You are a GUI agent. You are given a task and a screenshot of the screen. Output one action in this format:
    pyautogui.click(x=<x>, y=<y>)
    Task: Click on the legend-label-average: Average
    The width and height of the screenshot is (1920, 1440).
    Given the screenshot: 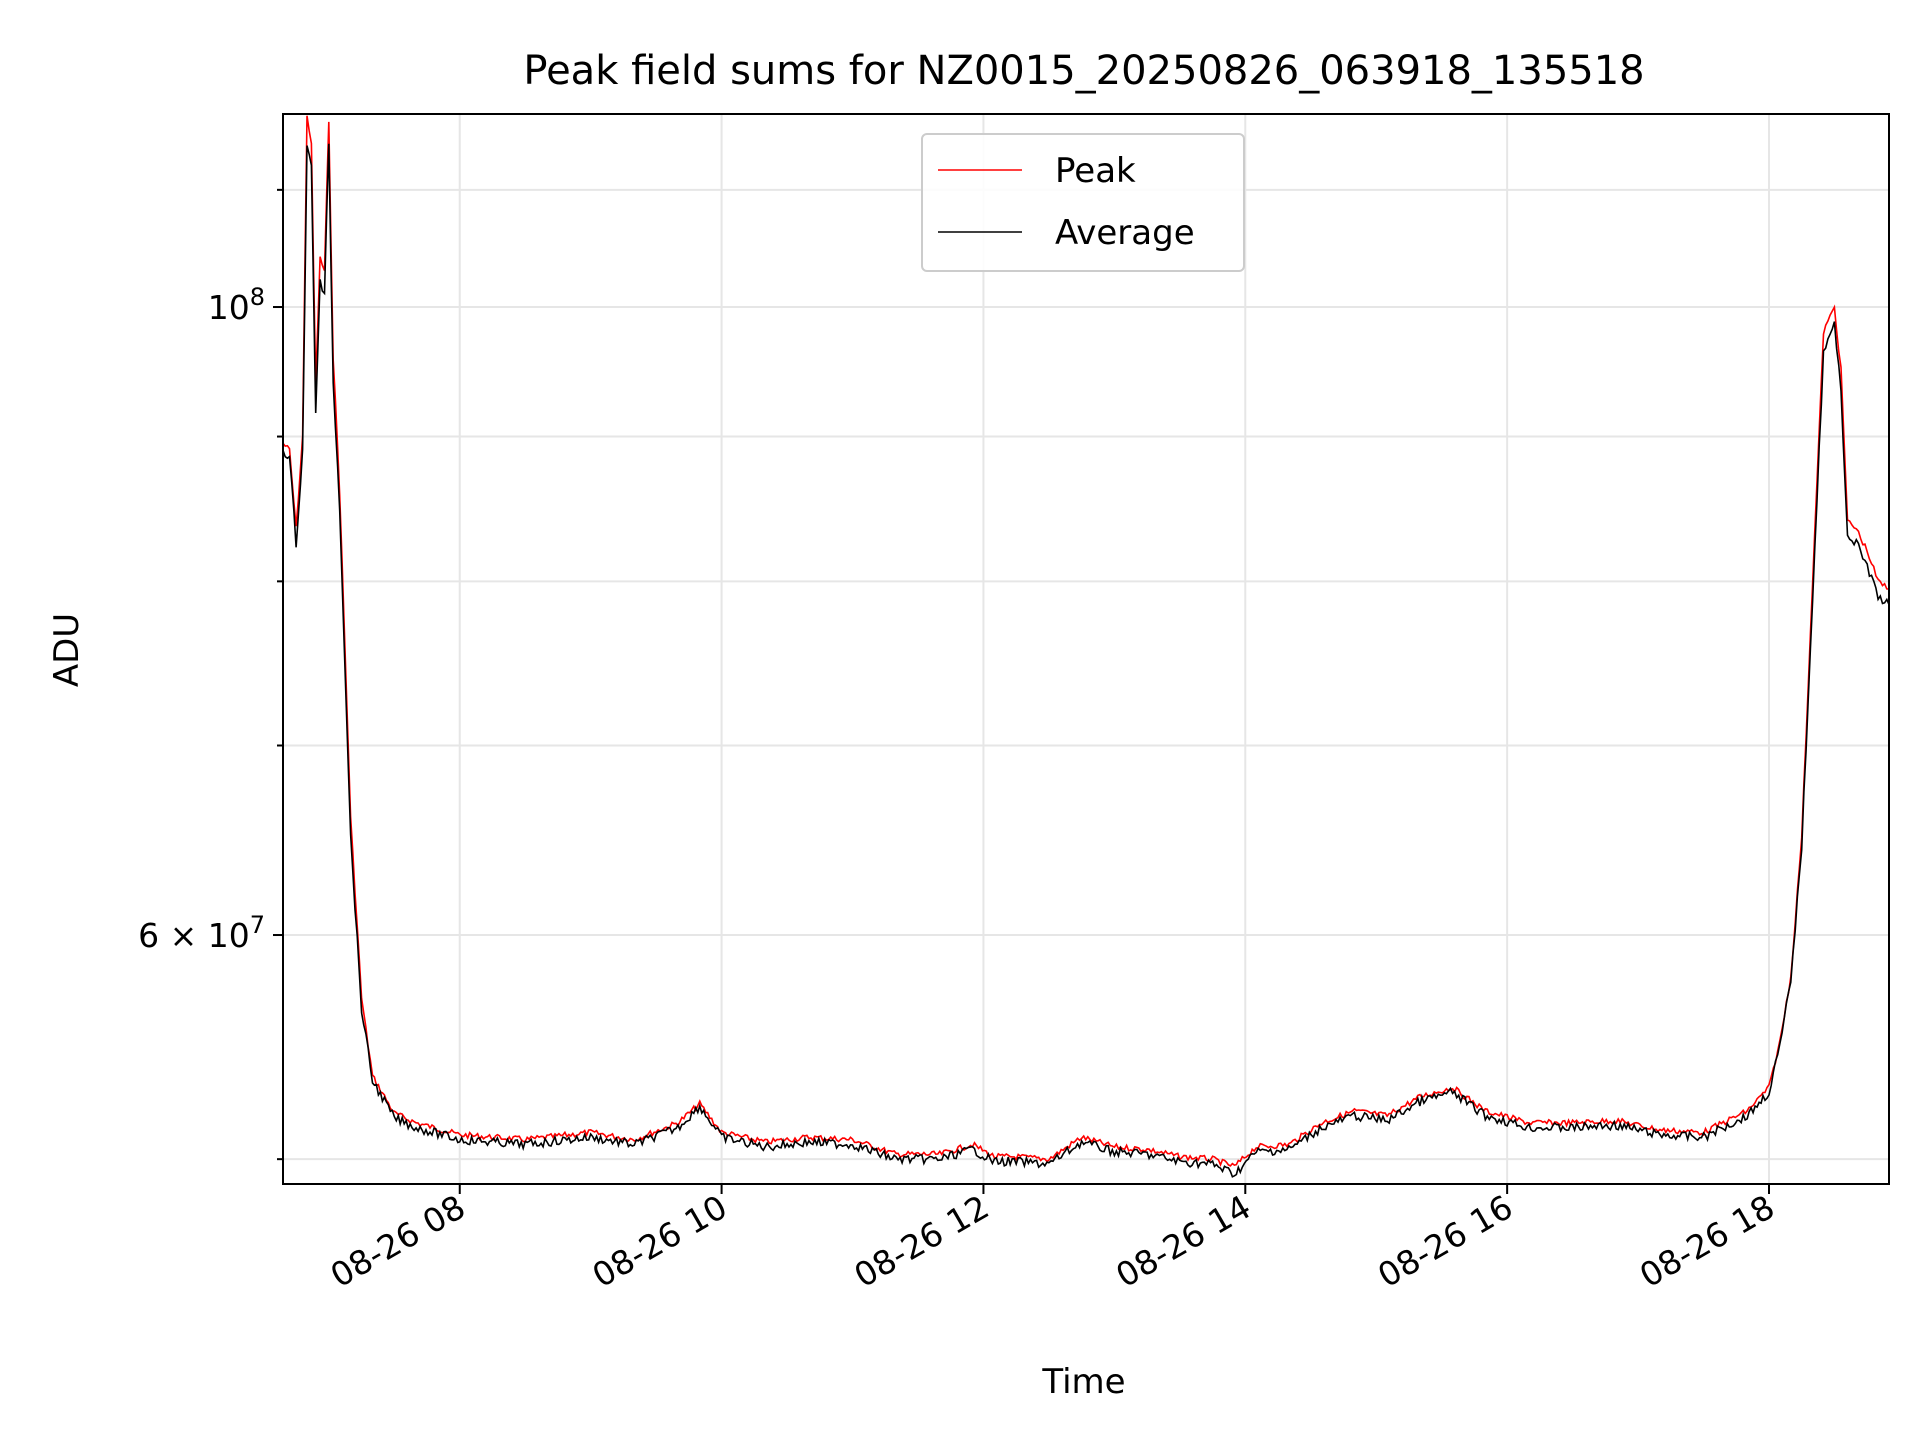 What is the action you would take?
    pyautogui.click(x=1125, y=233)
    